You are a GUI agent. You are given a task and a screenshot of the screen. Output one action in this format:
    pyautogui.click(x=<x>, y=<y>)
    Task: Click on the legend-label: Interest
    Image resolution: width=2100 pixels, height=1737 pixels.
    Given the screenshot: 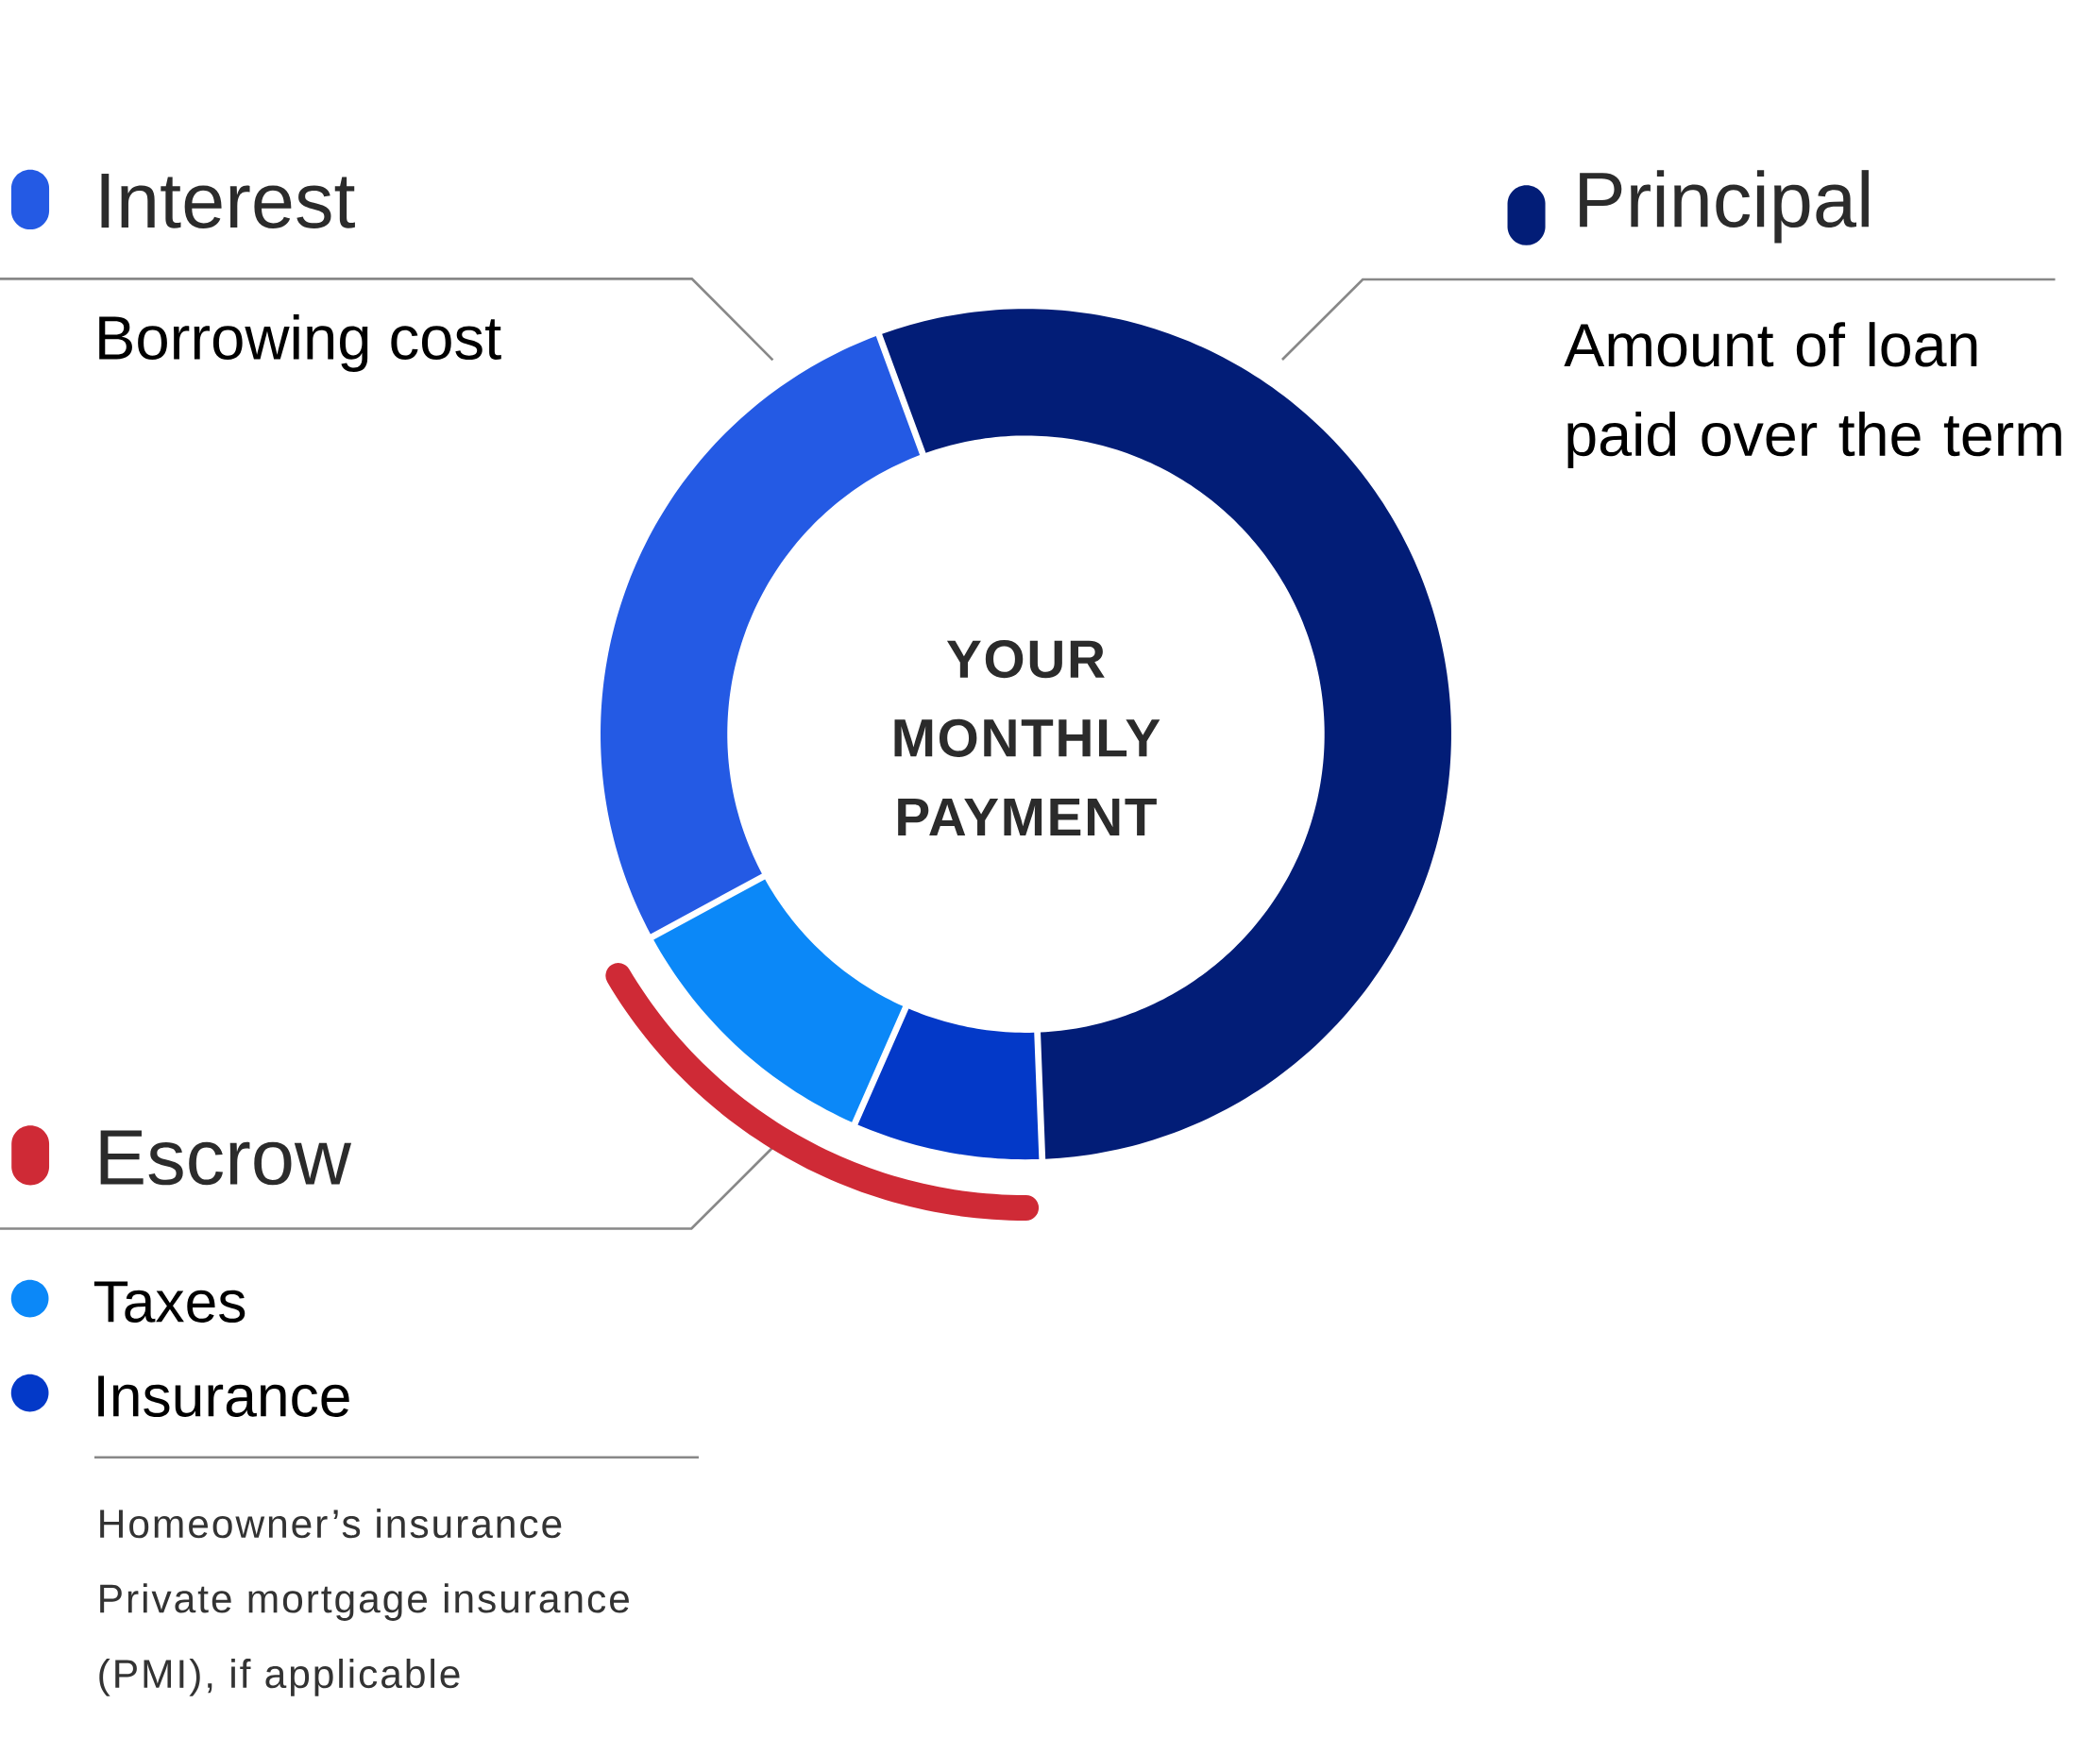 What is the action you would take?
    pyautogui.click(x=228, y=201)
    